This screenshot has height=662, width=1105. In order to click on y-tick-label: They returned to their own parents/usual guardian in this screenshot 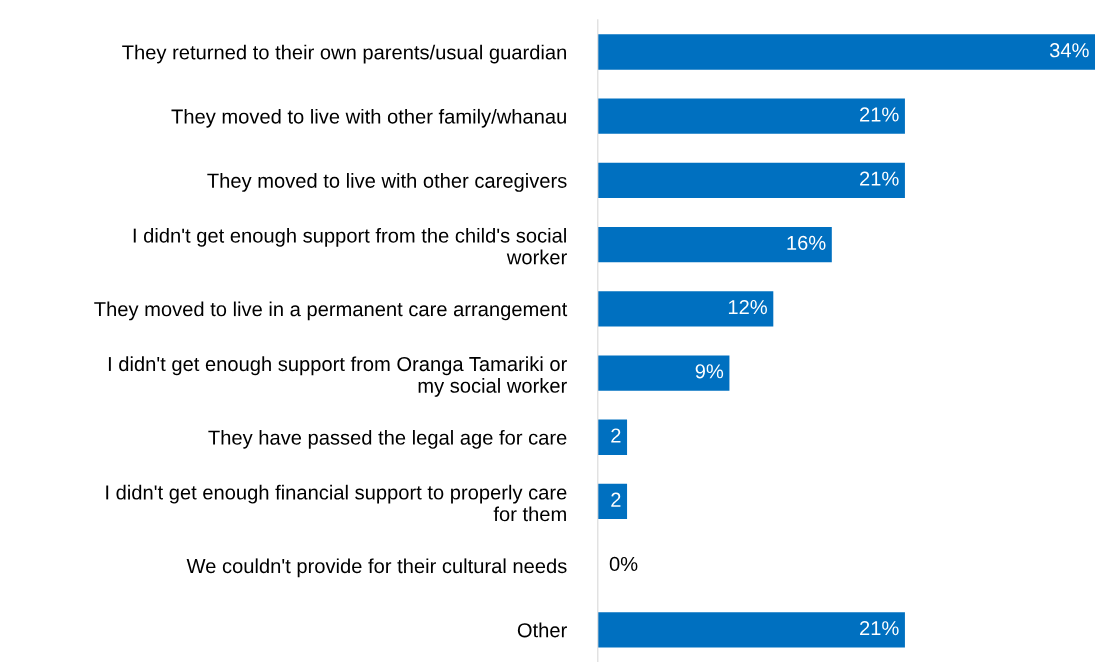, I will do `click(344, 54)`.